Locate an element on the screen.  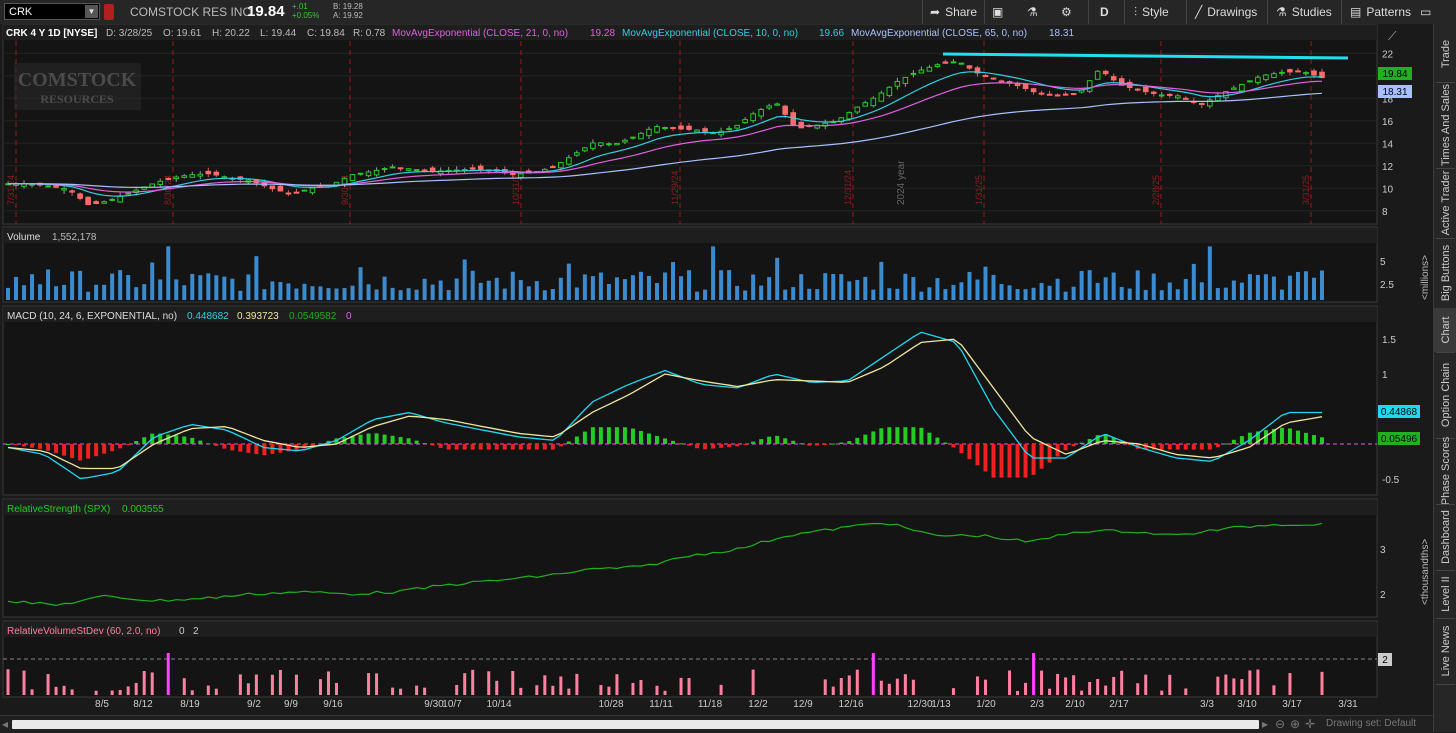
x-tick: 1/13 is located at coordinates (941, 704).